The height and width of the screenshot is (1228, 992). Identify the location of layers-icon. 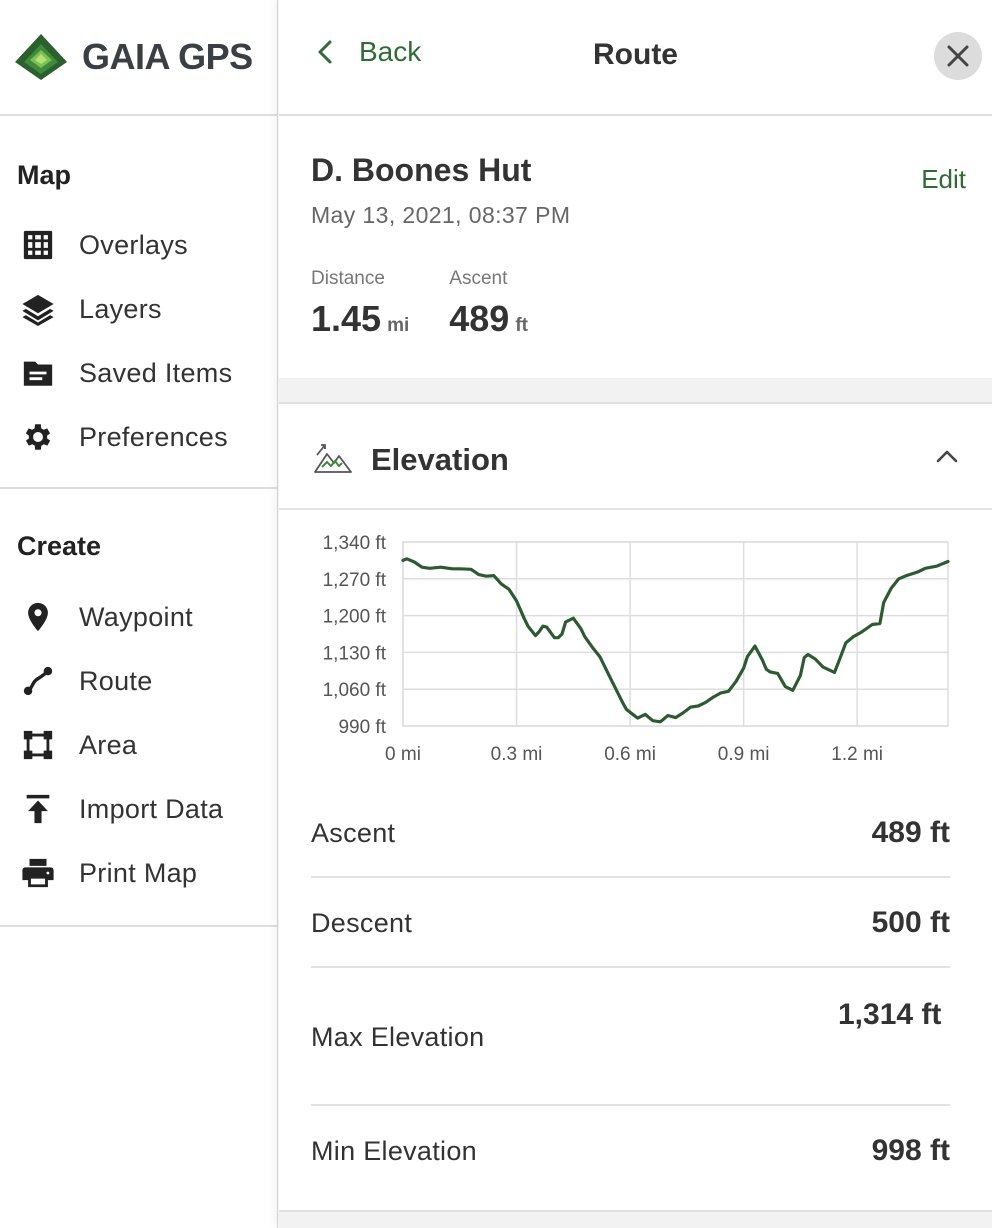
(38, 309).